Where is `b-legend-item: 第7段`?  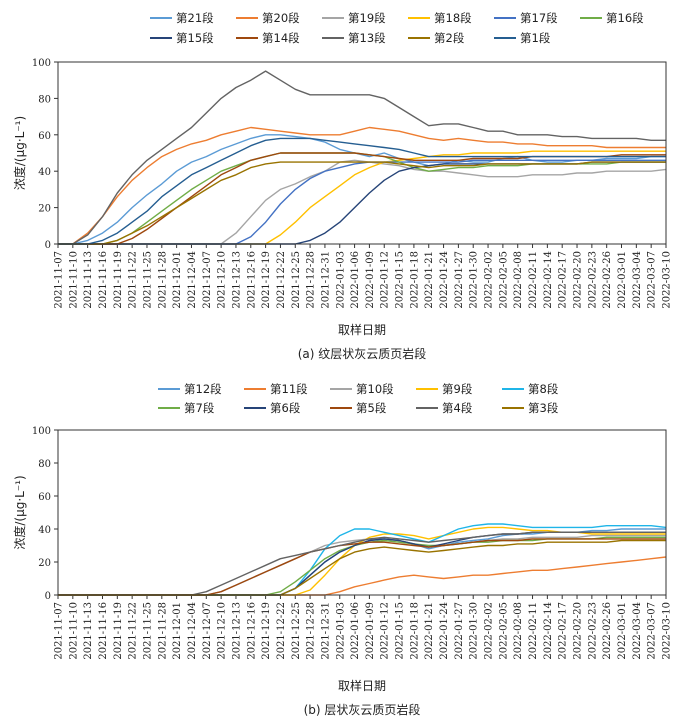 b-legend-item: 第7段 is located at coordinates (186, 408).